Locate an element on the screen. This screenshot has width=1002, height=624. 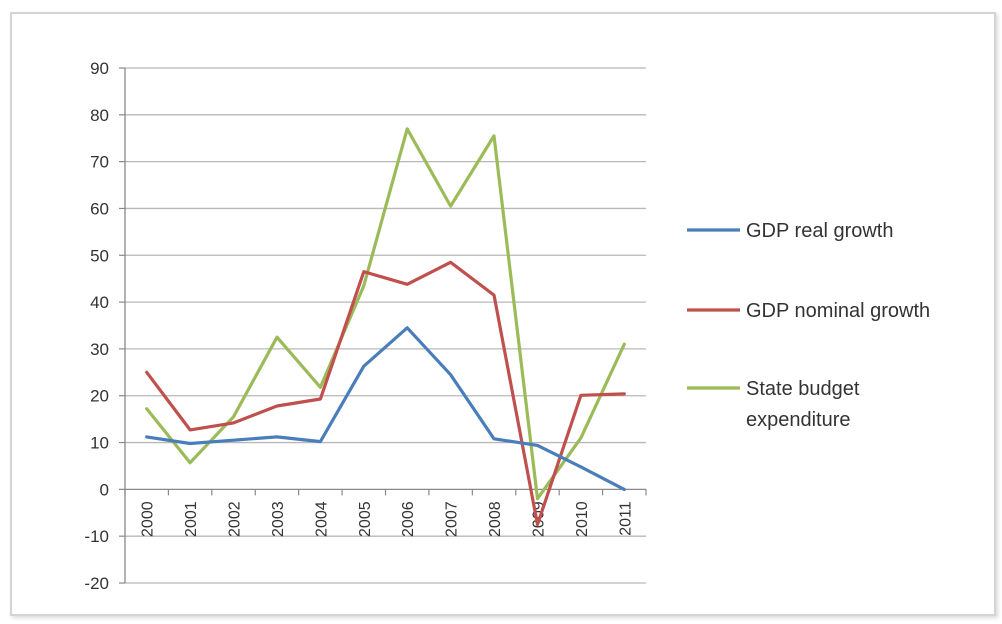
x-tick-label: 2011 is located at coordinates (625, 518).